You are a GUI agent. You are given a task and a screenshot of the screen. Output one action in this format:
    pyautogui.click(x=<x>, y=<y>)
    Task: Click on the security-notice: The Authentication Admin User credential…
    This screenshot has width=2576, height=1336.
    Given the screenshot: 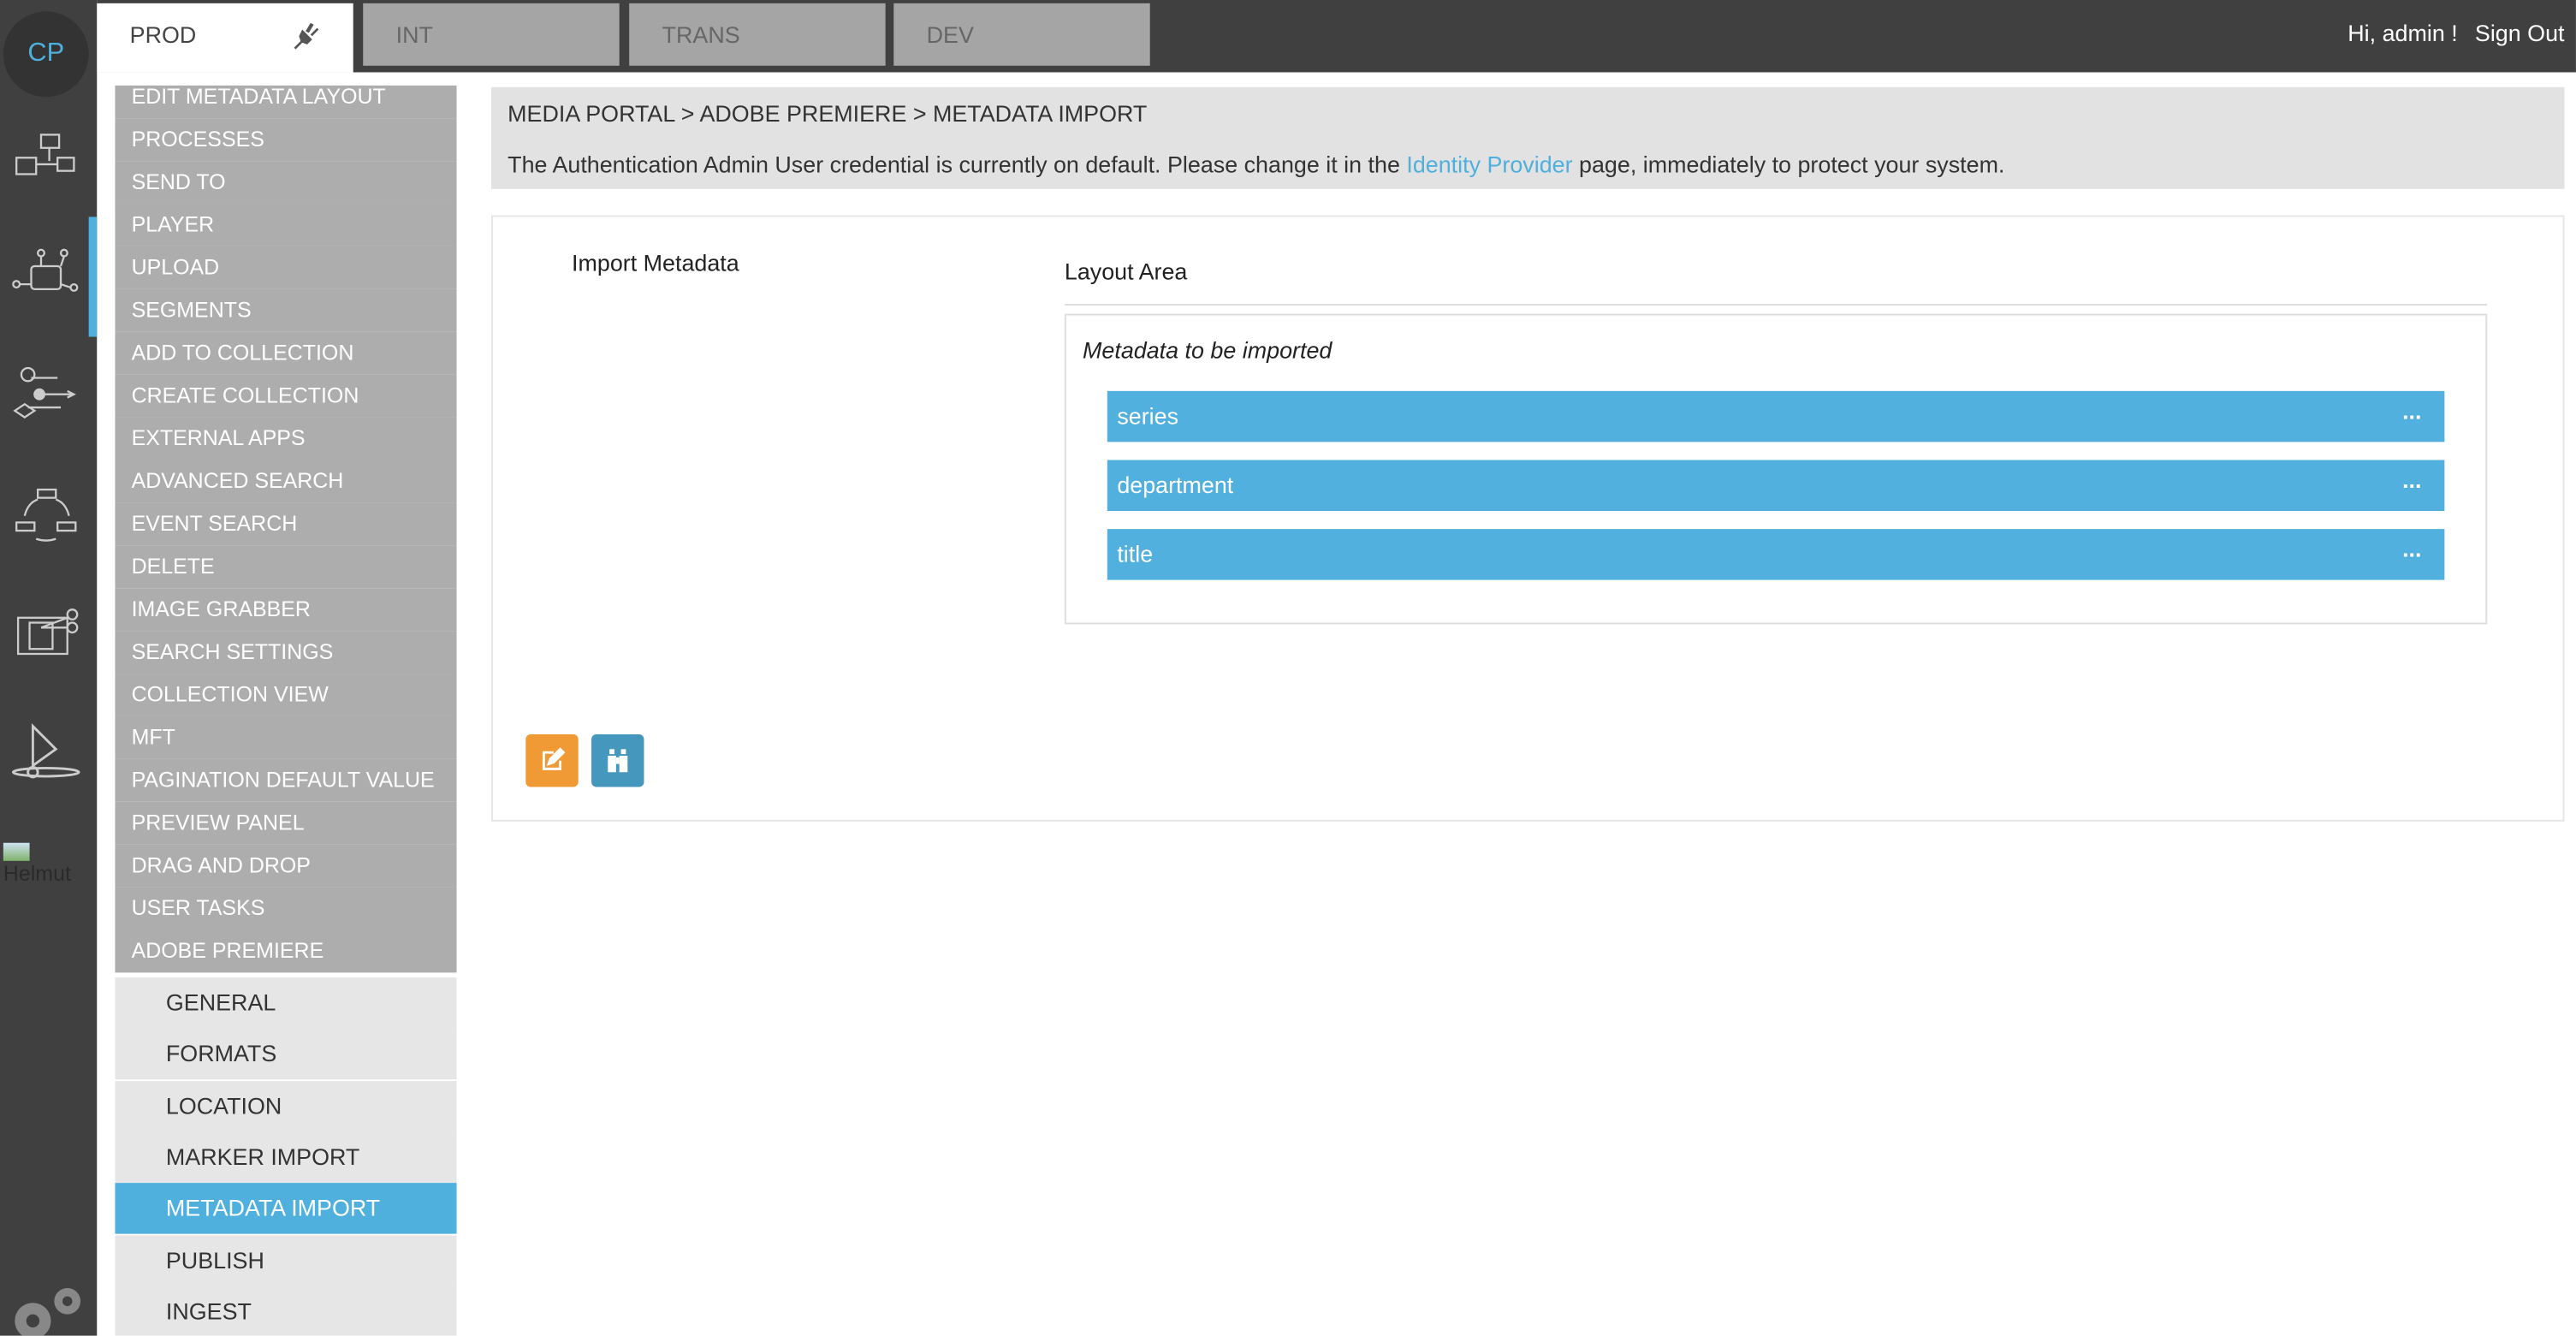 What is the action you would take?
    pyautogui.click(x=1255, y=164)
    